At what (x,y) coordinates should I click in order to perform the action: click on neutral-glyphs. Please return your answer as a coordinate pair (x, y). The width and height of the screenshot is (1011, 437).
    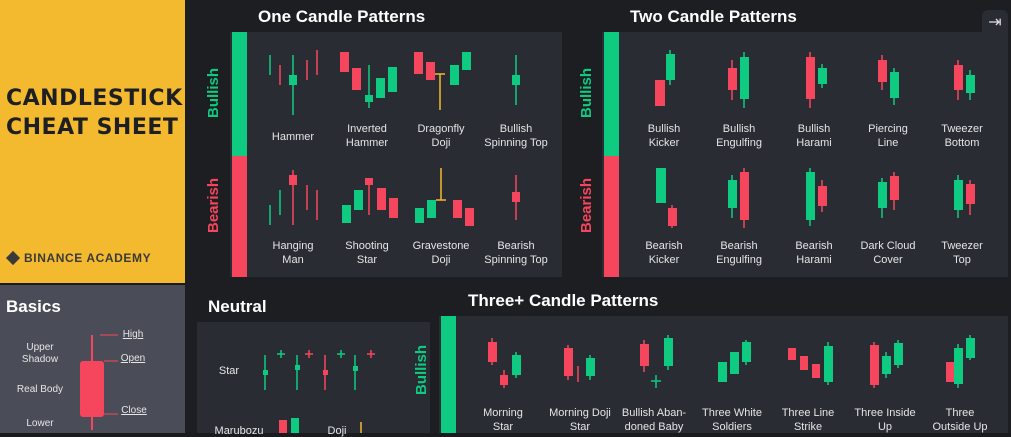
    Looking at the image, I should click on (319, 391).